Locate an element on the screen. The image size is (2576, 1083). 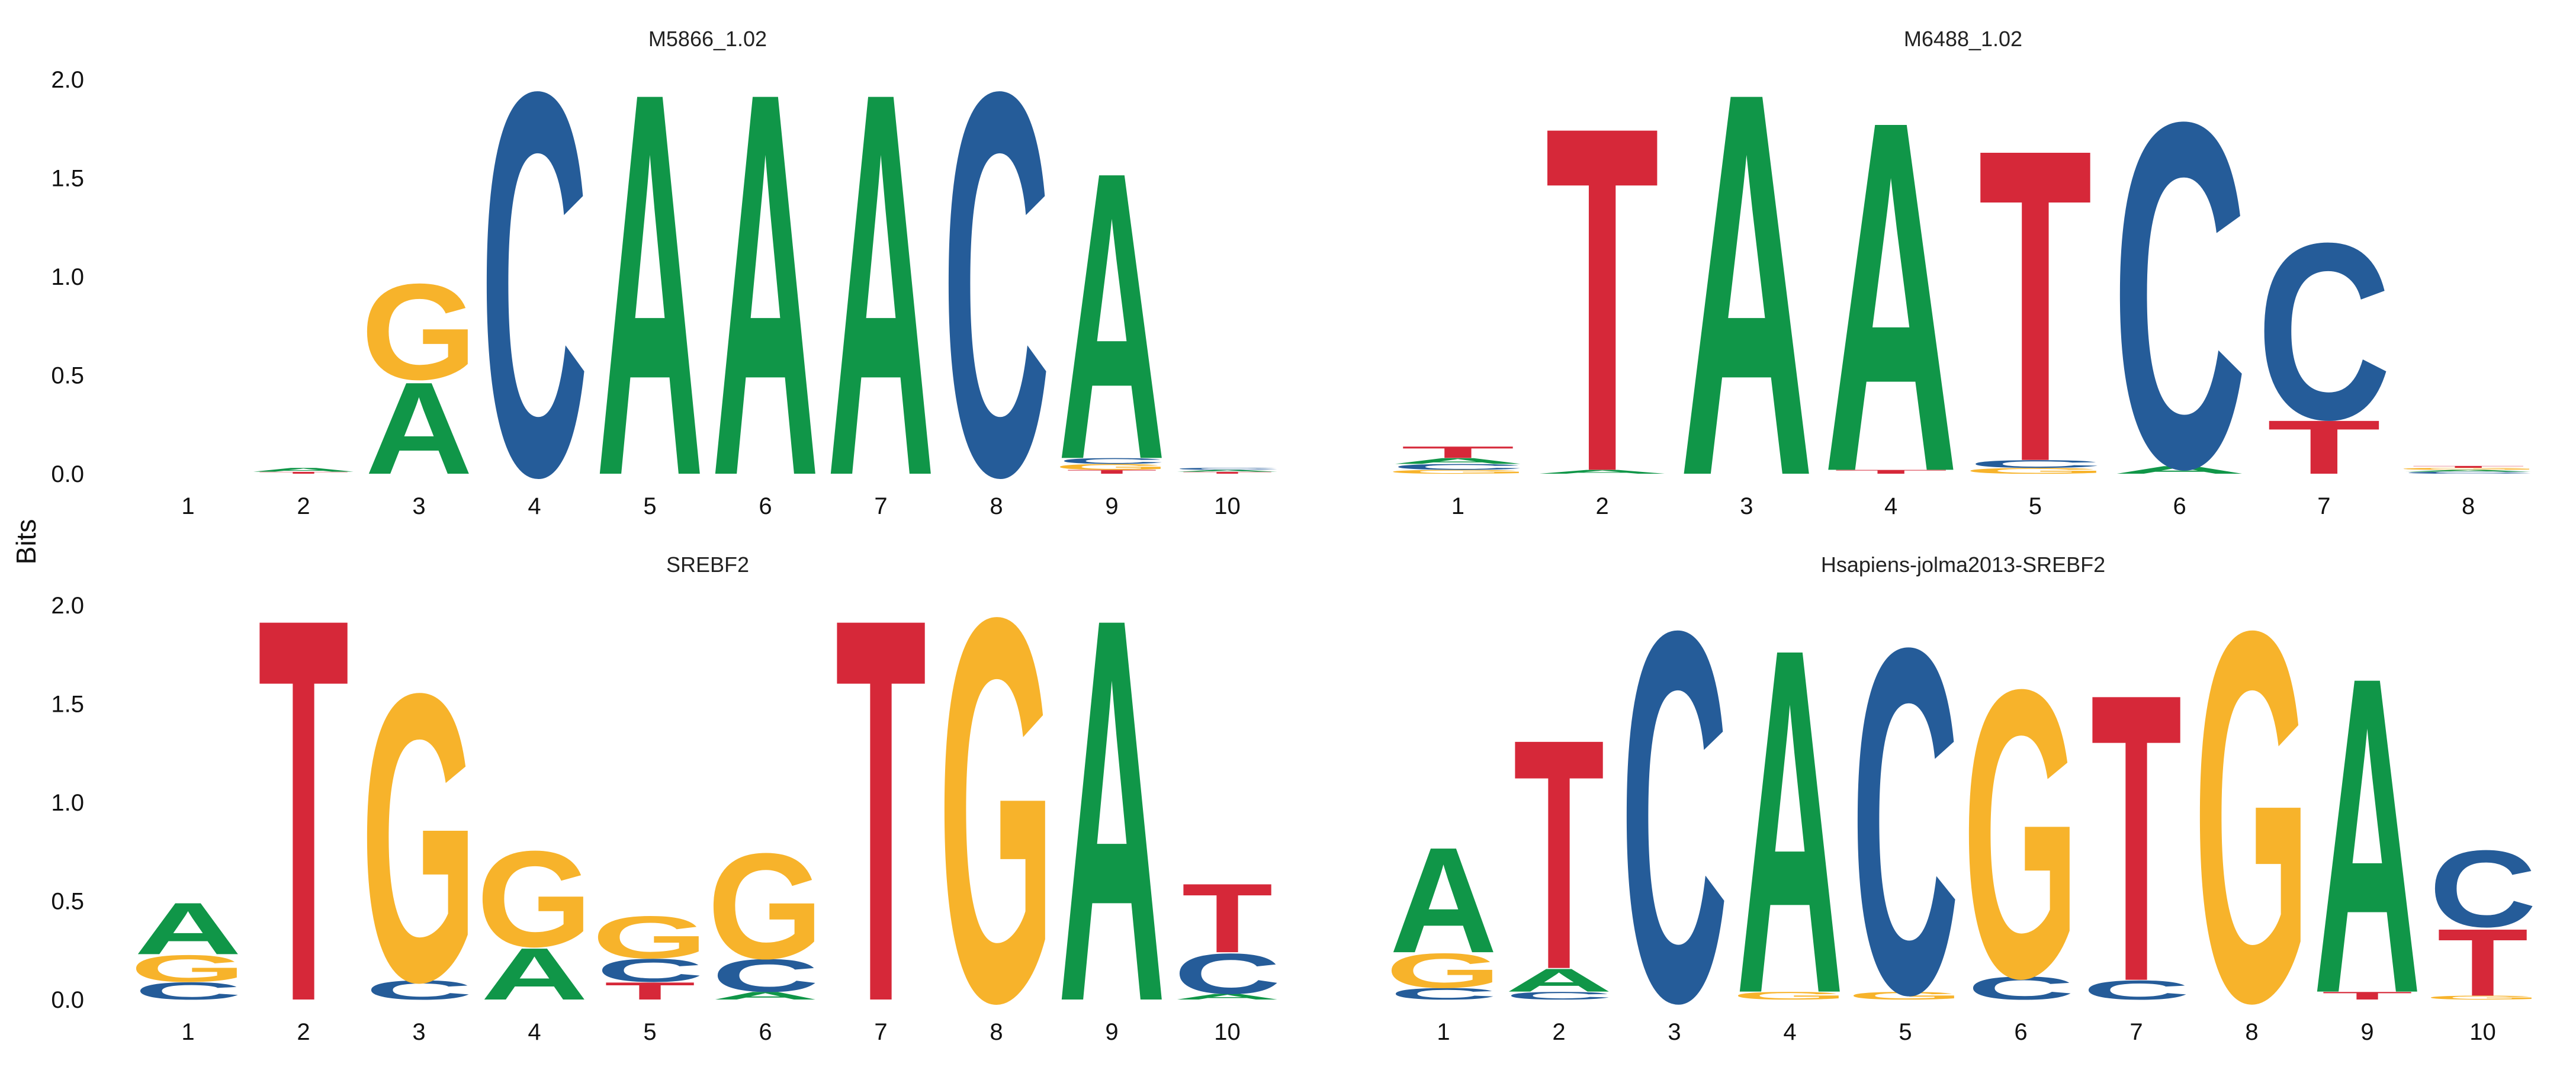
y-axis-label: Bits is located at coordinates (26, 542).